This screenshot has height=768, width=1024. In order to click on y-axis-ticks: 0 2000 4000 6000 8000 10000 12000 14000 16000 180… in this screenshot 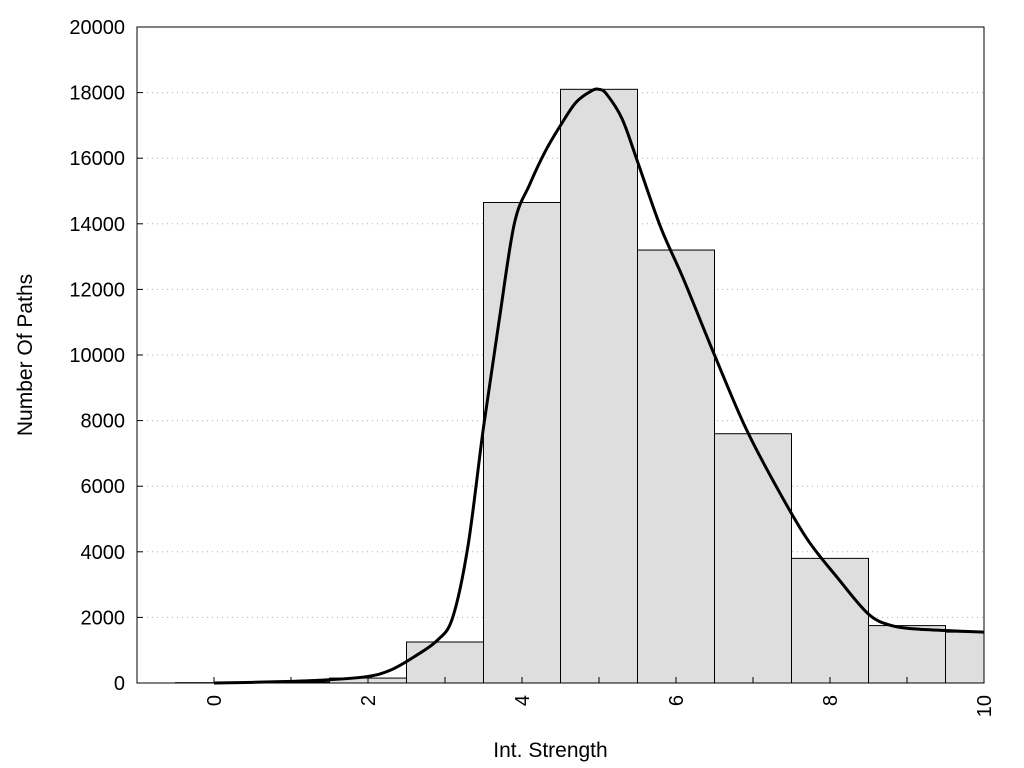, I will do `click(106, 356)`.